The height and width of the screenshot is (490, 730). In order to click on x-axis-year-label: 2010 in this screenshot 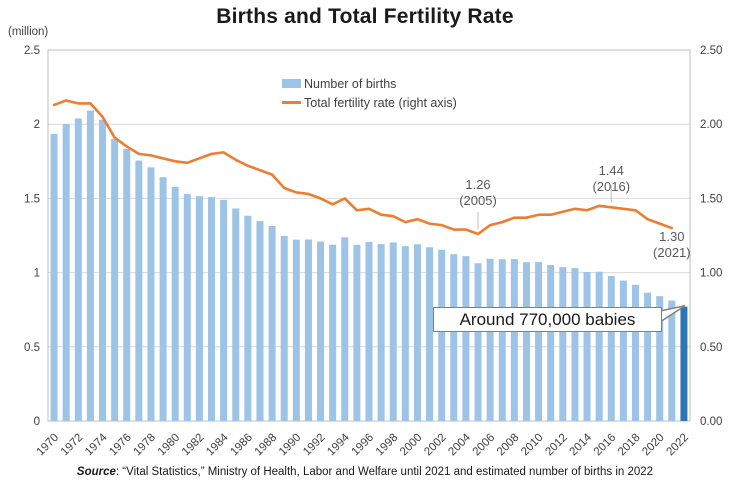, I will do `click(532, 445)`.